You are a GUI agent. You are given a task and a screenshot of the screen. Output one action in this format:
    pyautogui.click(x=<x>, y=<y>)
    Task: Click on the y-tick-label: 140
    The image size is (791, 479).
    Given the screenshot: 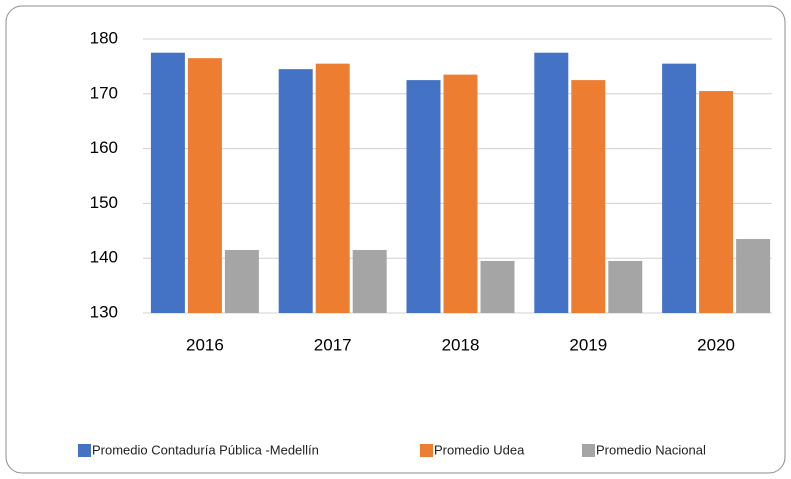 What is the action you would take?
    pyautogui.click(x=104, y=257)
    